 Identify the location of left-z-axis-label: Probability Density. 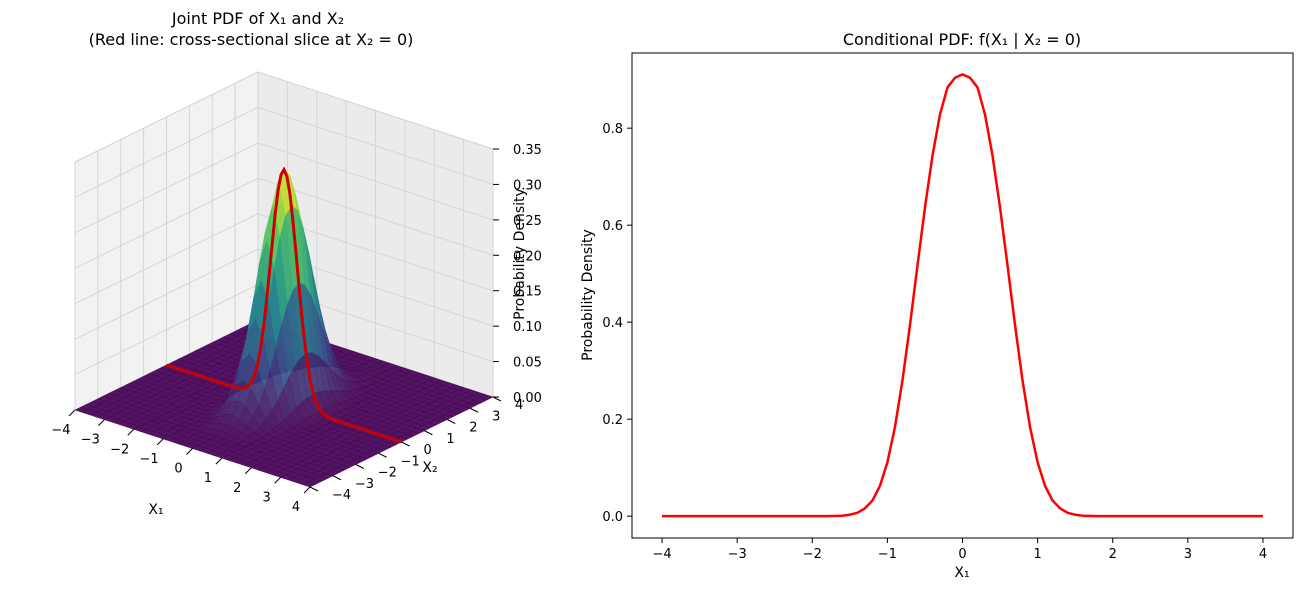
(520, 254).